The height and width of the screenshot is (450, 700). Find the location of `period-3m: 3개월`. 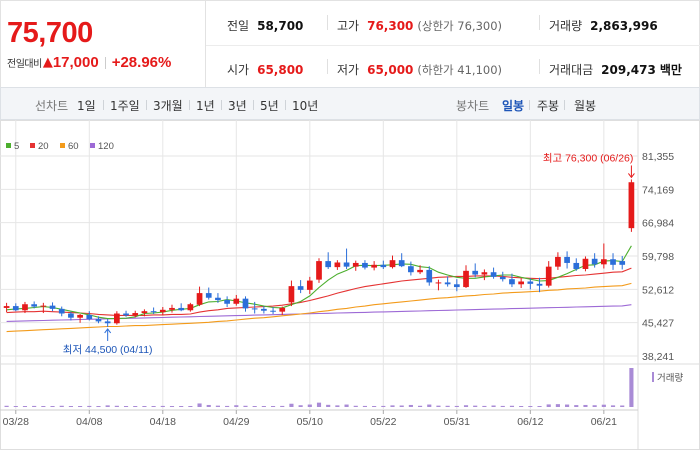

period-3m: 3개월 is located at coordinates (168, 106).